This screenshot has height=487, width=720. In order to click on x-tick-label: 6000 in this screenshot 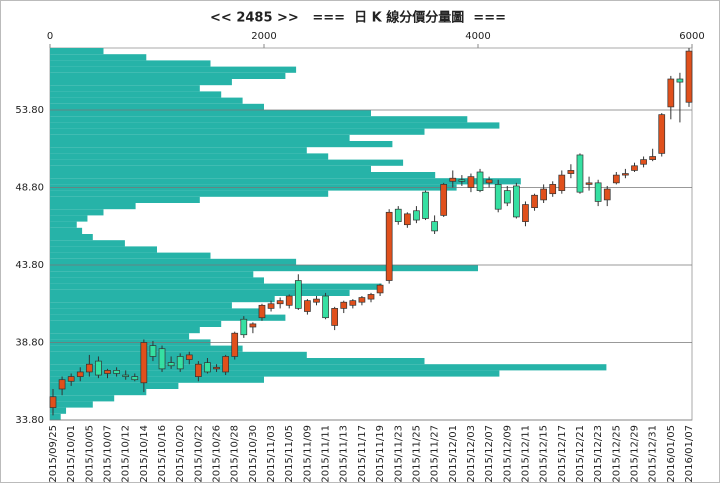, I will do `click(691, 36)`.